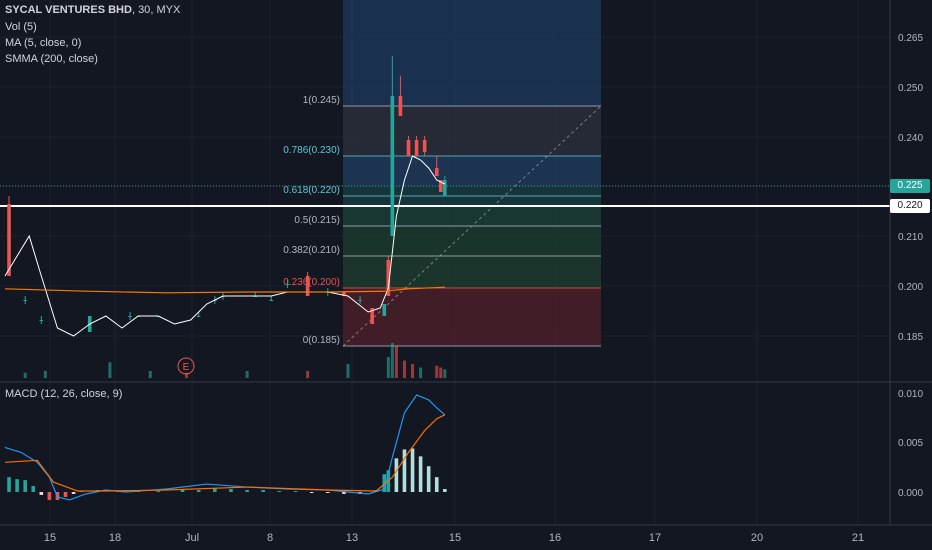 Image resolution: width=932 pixels, height=550 pixels. I want to click on macd-histogram, so click(227, 474).